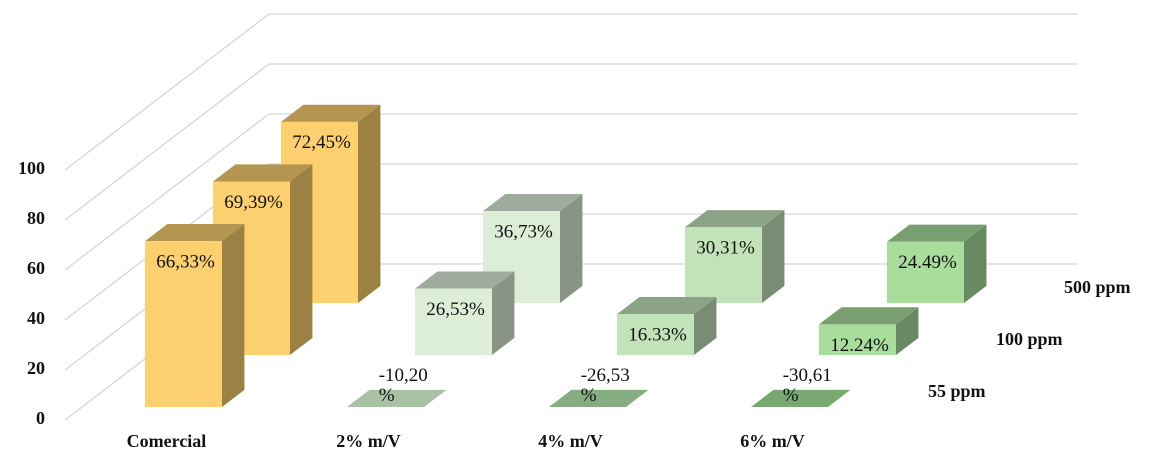 The width and height of the screenshot is (1154, 460). I want to click on value-label-box: -26,53 %, so click(605, 386).